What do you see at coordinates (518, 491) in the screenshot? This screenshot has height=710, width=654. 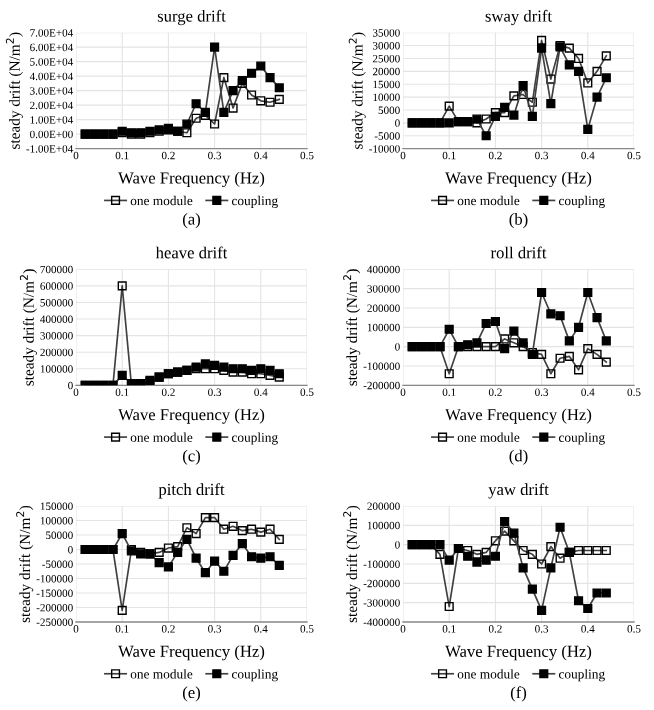 I see `chart-title: yaw drift` at bounding box center [518, 491].